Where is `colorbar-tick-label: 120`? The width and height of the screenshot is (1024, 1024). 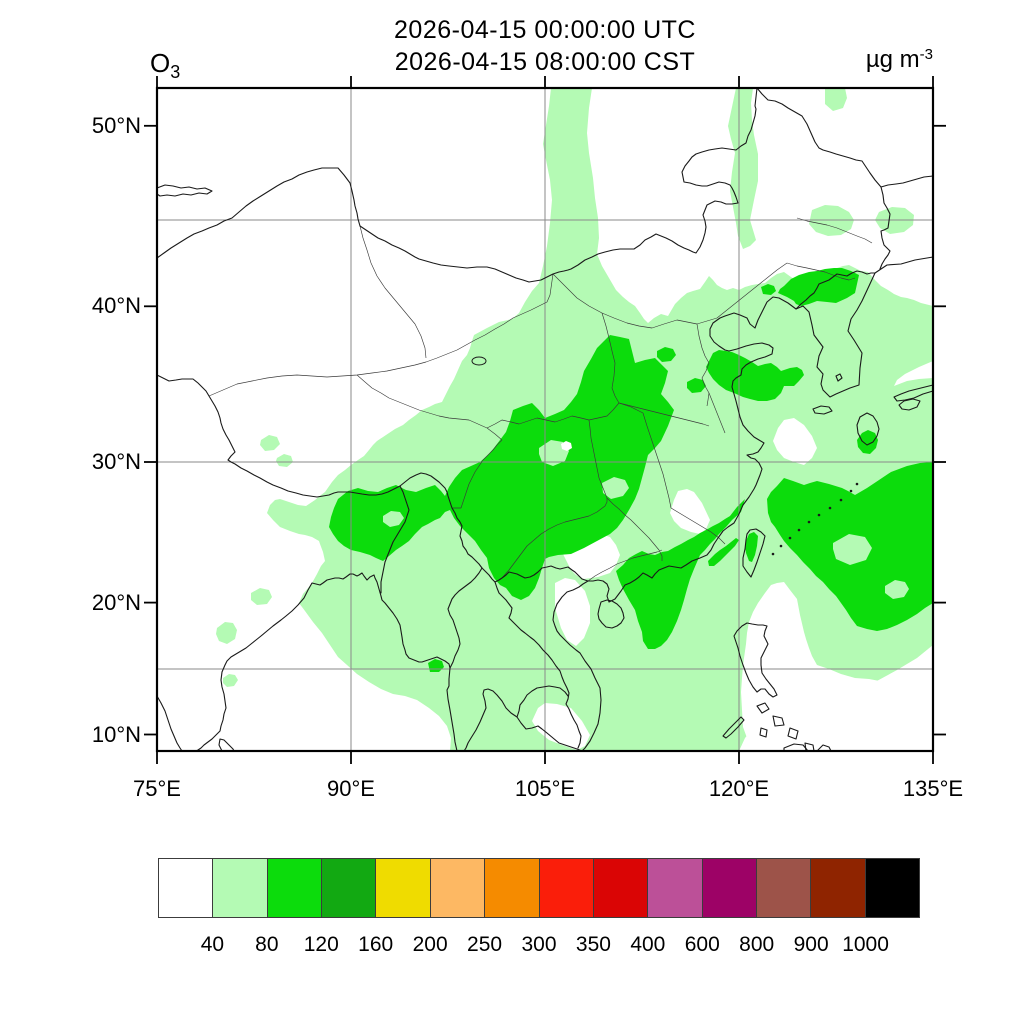
colorbar-tick-label: 120 is located at coordinates (321, 944).